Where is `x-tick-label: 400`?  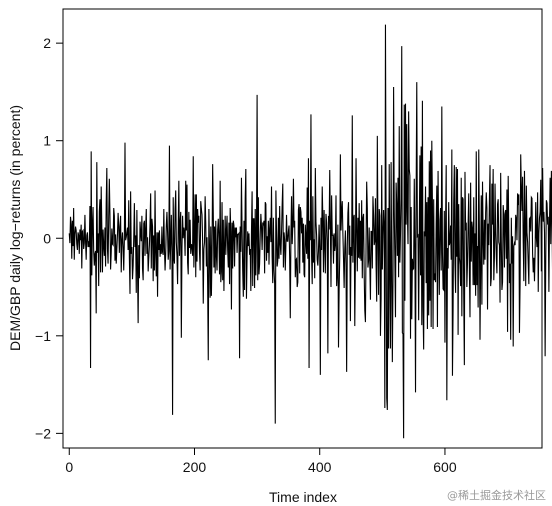
x-tick-label: 400 is located at coordinates (320, 467).